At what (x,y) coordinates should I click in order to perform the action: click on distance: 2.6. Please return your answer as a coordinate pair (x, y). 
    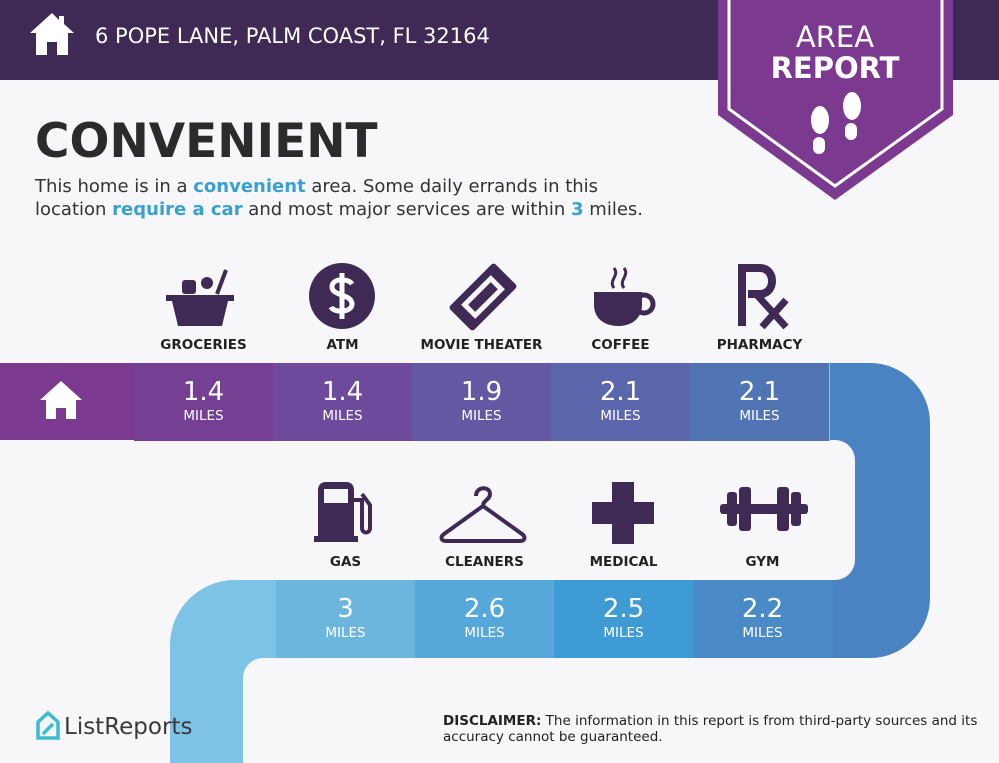
    Looking at the image, I should click on (484, 609).